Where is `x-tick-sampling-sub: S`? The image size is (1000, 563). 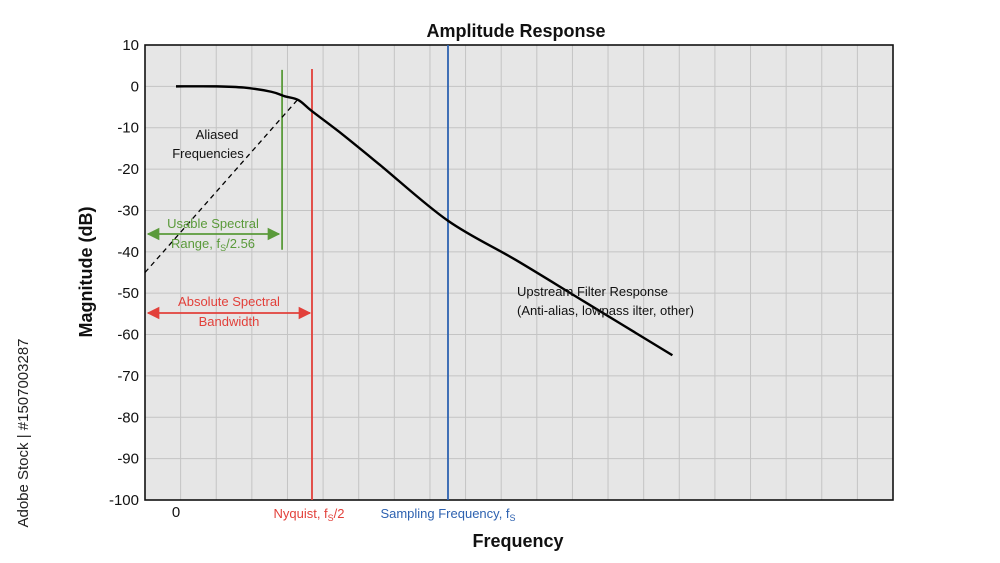
x-tick-sampling-sub: S is located at coordinates (513, 518).